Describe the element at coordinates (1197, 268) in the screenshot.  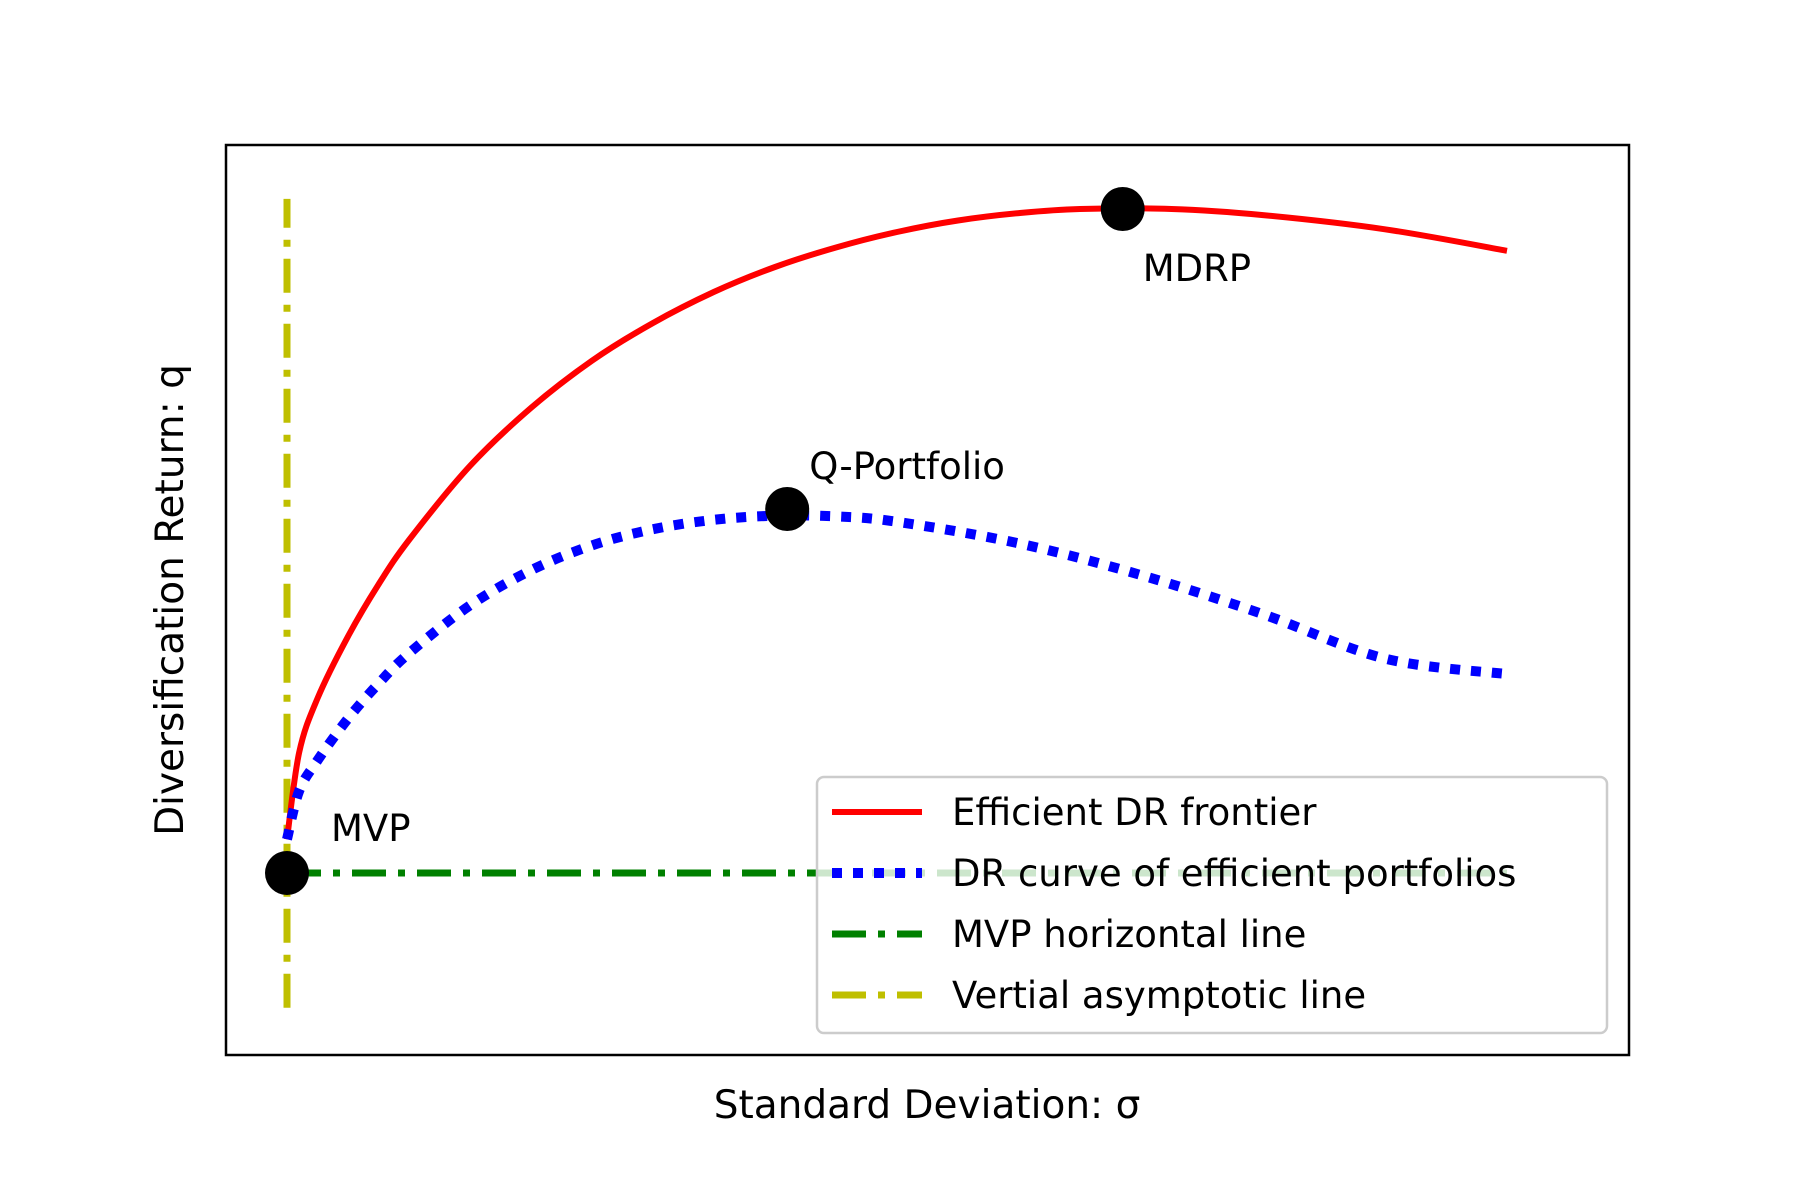
I see `point-label-mdrp: MDRP` at that location.